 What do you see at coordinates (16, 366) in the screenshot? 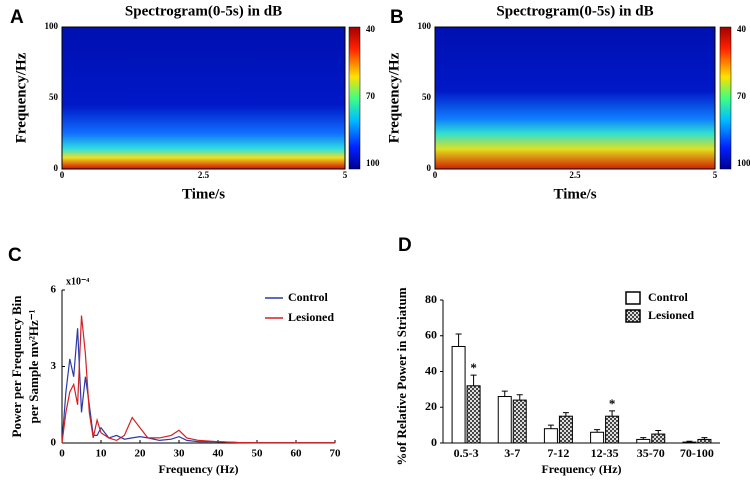
I see `y-axis-label: Power per Frequency Bin` at bounding box center [16, 366].